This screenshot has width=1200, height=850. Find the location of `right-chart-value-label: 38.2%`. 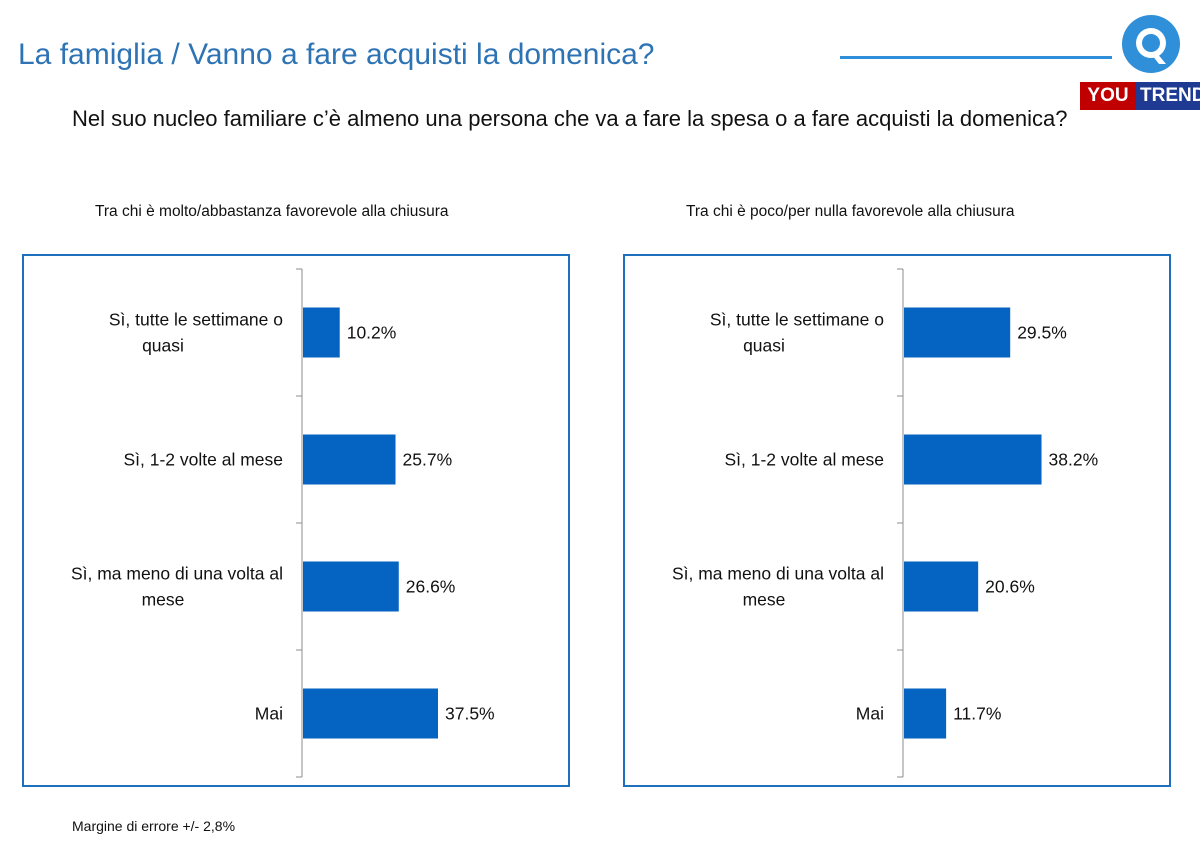

right-chart-value-label: 38.2% is located at coordinates (1074, 460).